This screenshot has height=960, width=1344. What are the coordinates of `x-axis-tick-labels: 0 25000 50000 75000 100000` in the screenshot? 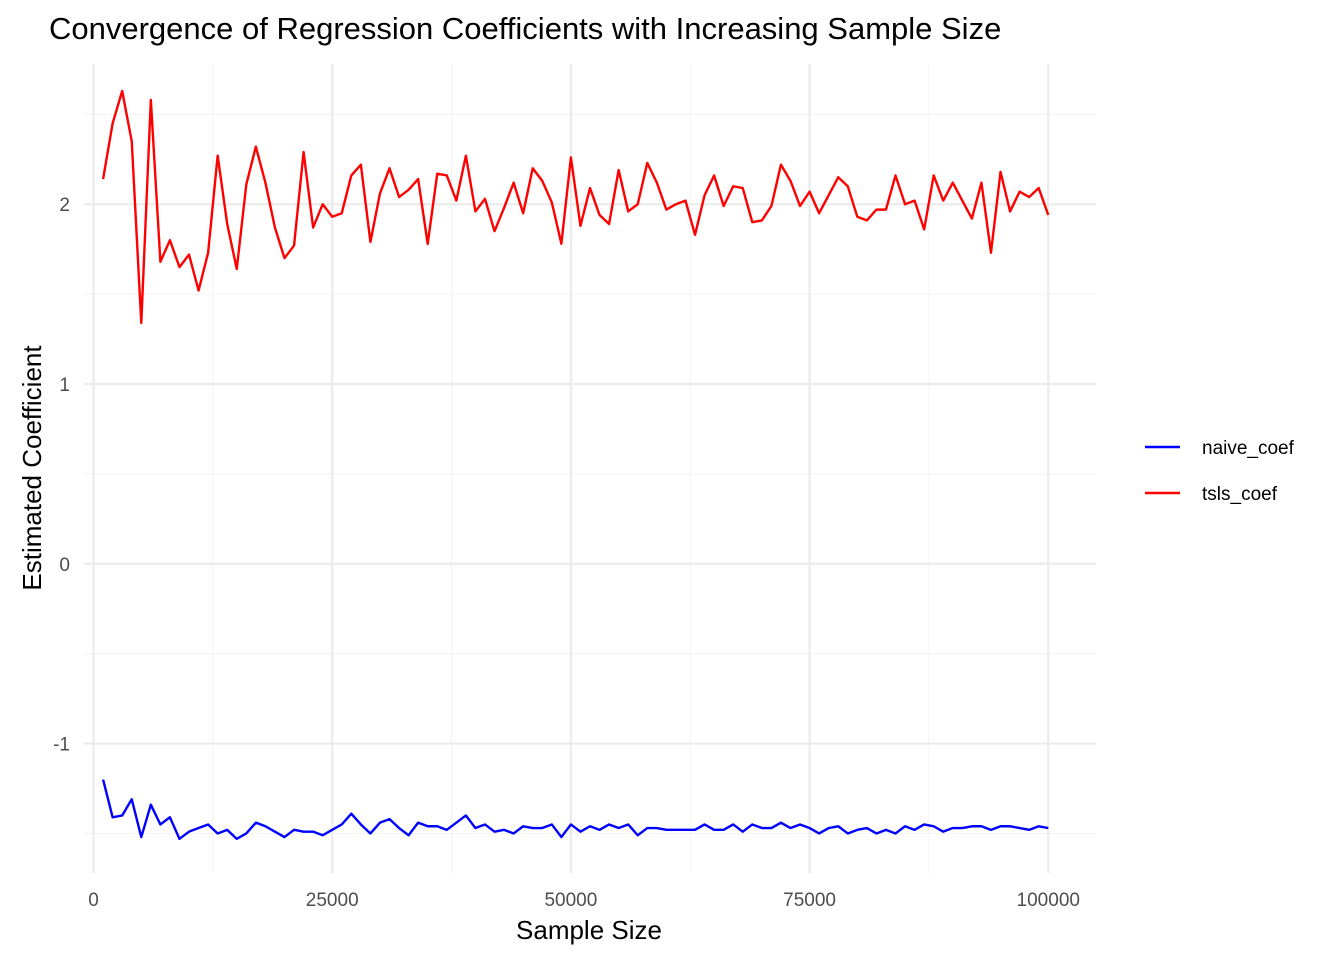 It's located at (584, 900).